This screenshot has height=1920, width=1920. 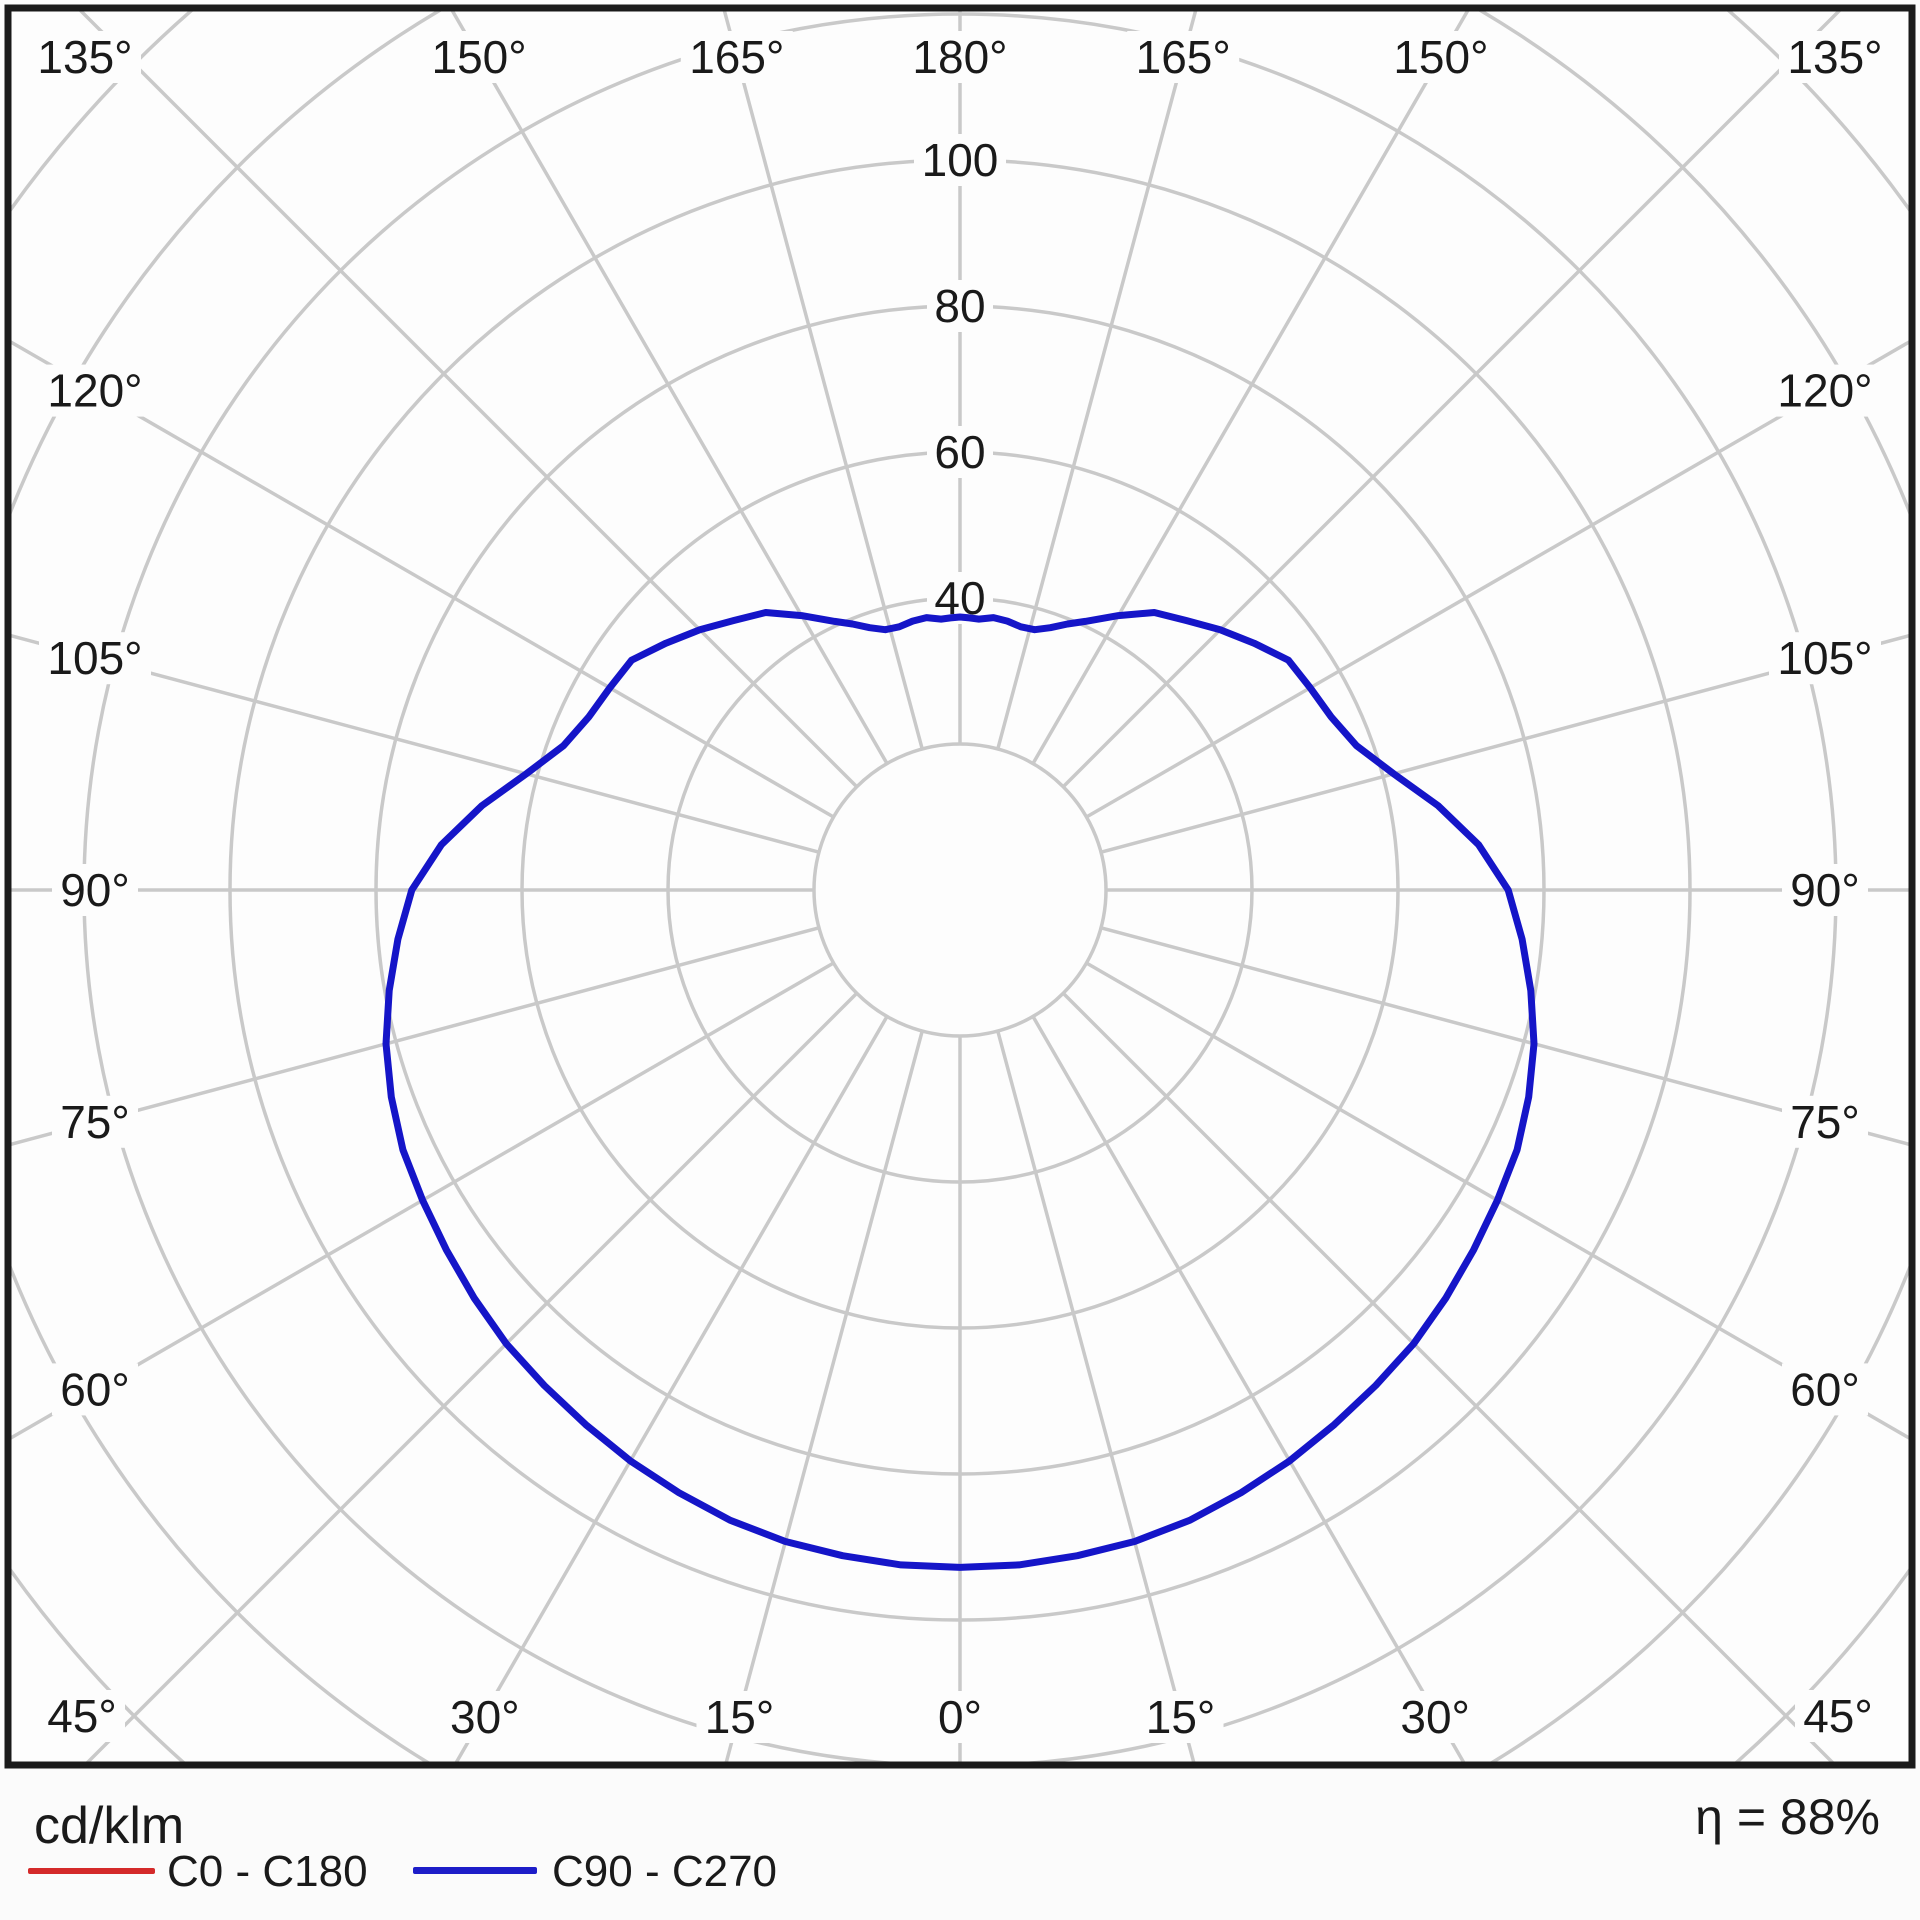 I want to click on svg-text: 180°, so click(x=959, y=57).